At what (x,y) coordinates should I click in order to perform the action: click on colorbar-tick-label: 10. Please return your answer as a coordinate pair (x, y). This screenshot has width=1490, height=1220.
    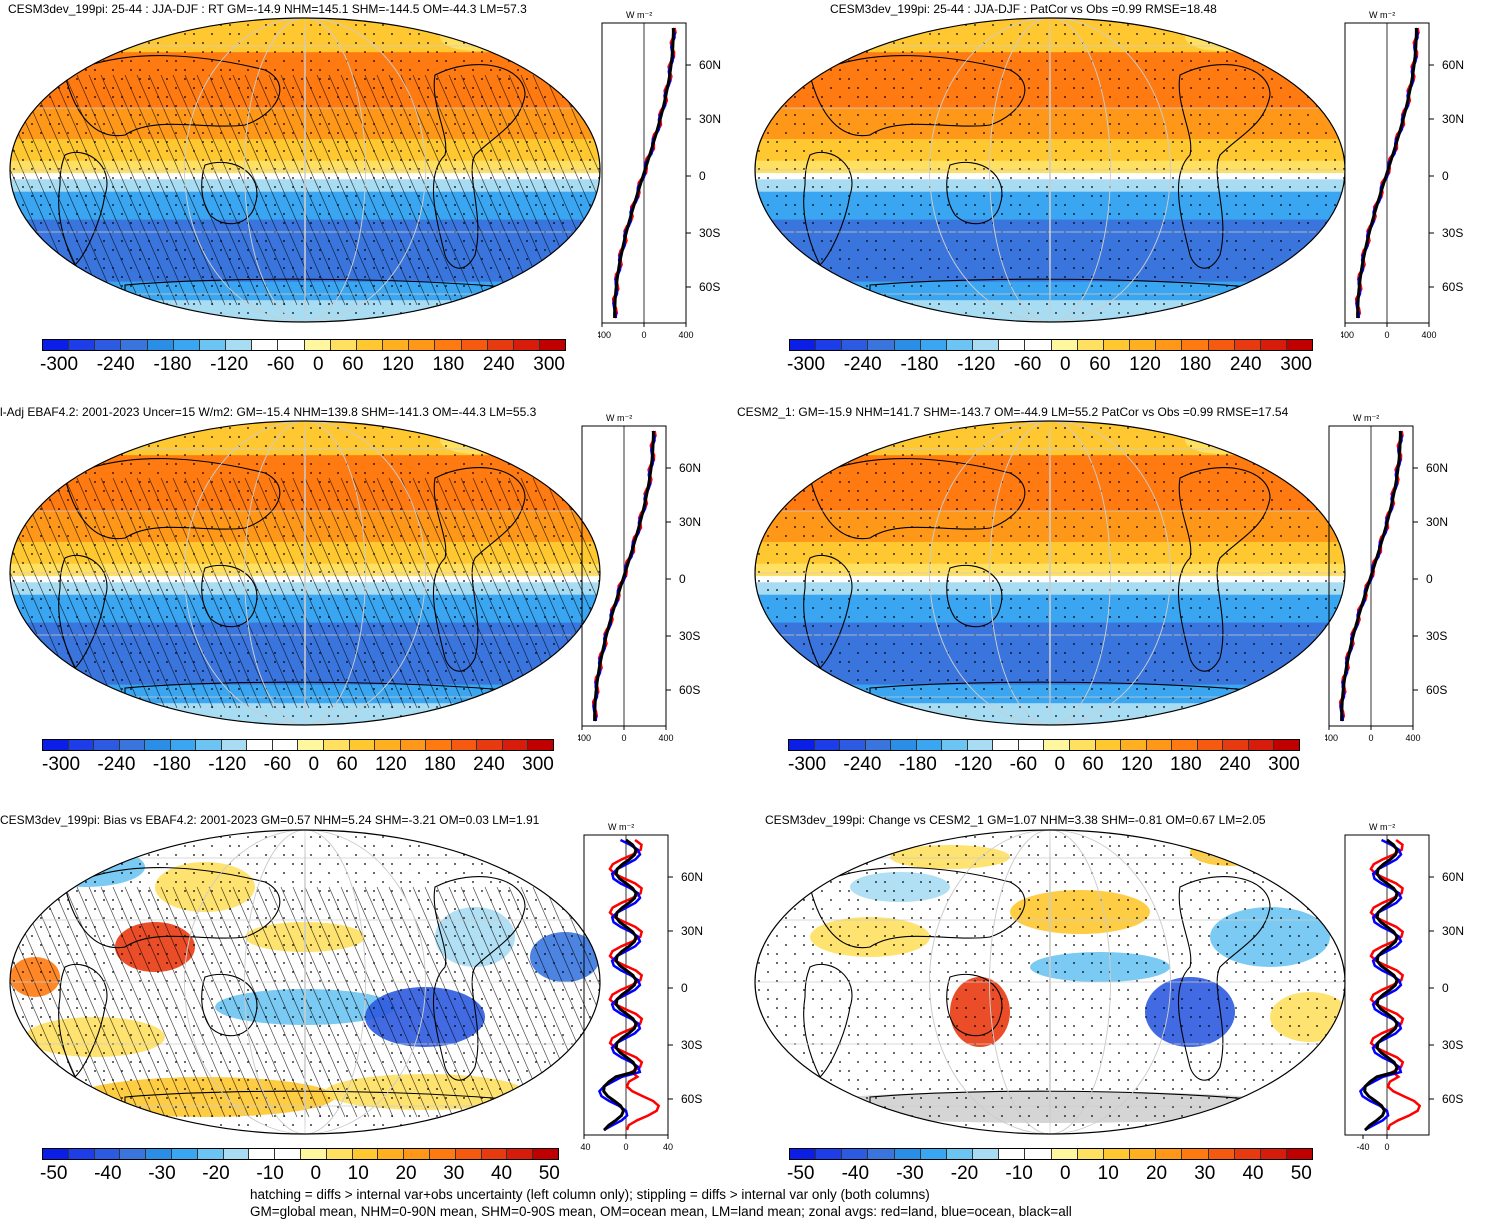
    Looking at the image, I should click on (358, 1173).